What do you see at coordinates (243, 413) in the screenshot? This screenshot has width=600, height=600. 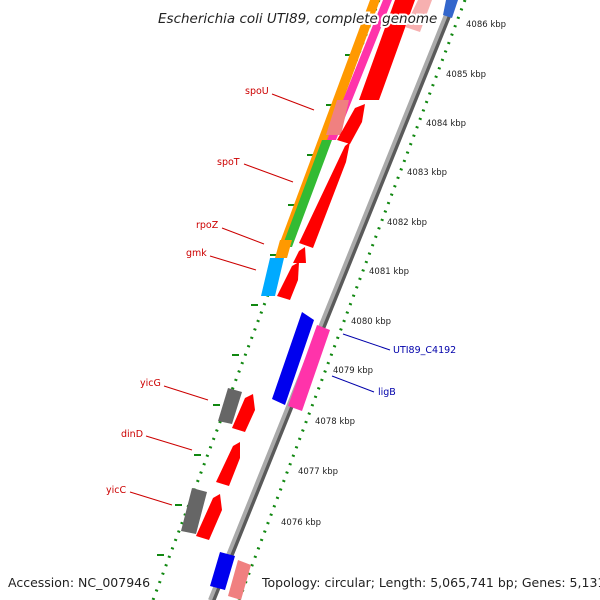 I see `gene-forward-yicG` at bounding box center [243, 413].